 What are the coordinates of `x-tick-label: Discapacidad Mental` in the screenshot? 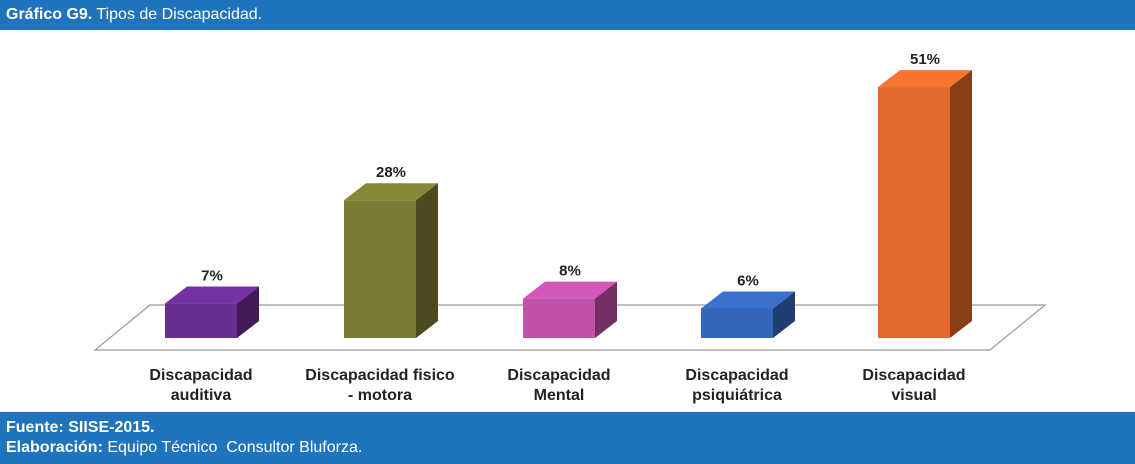 It's located at (559, 385).